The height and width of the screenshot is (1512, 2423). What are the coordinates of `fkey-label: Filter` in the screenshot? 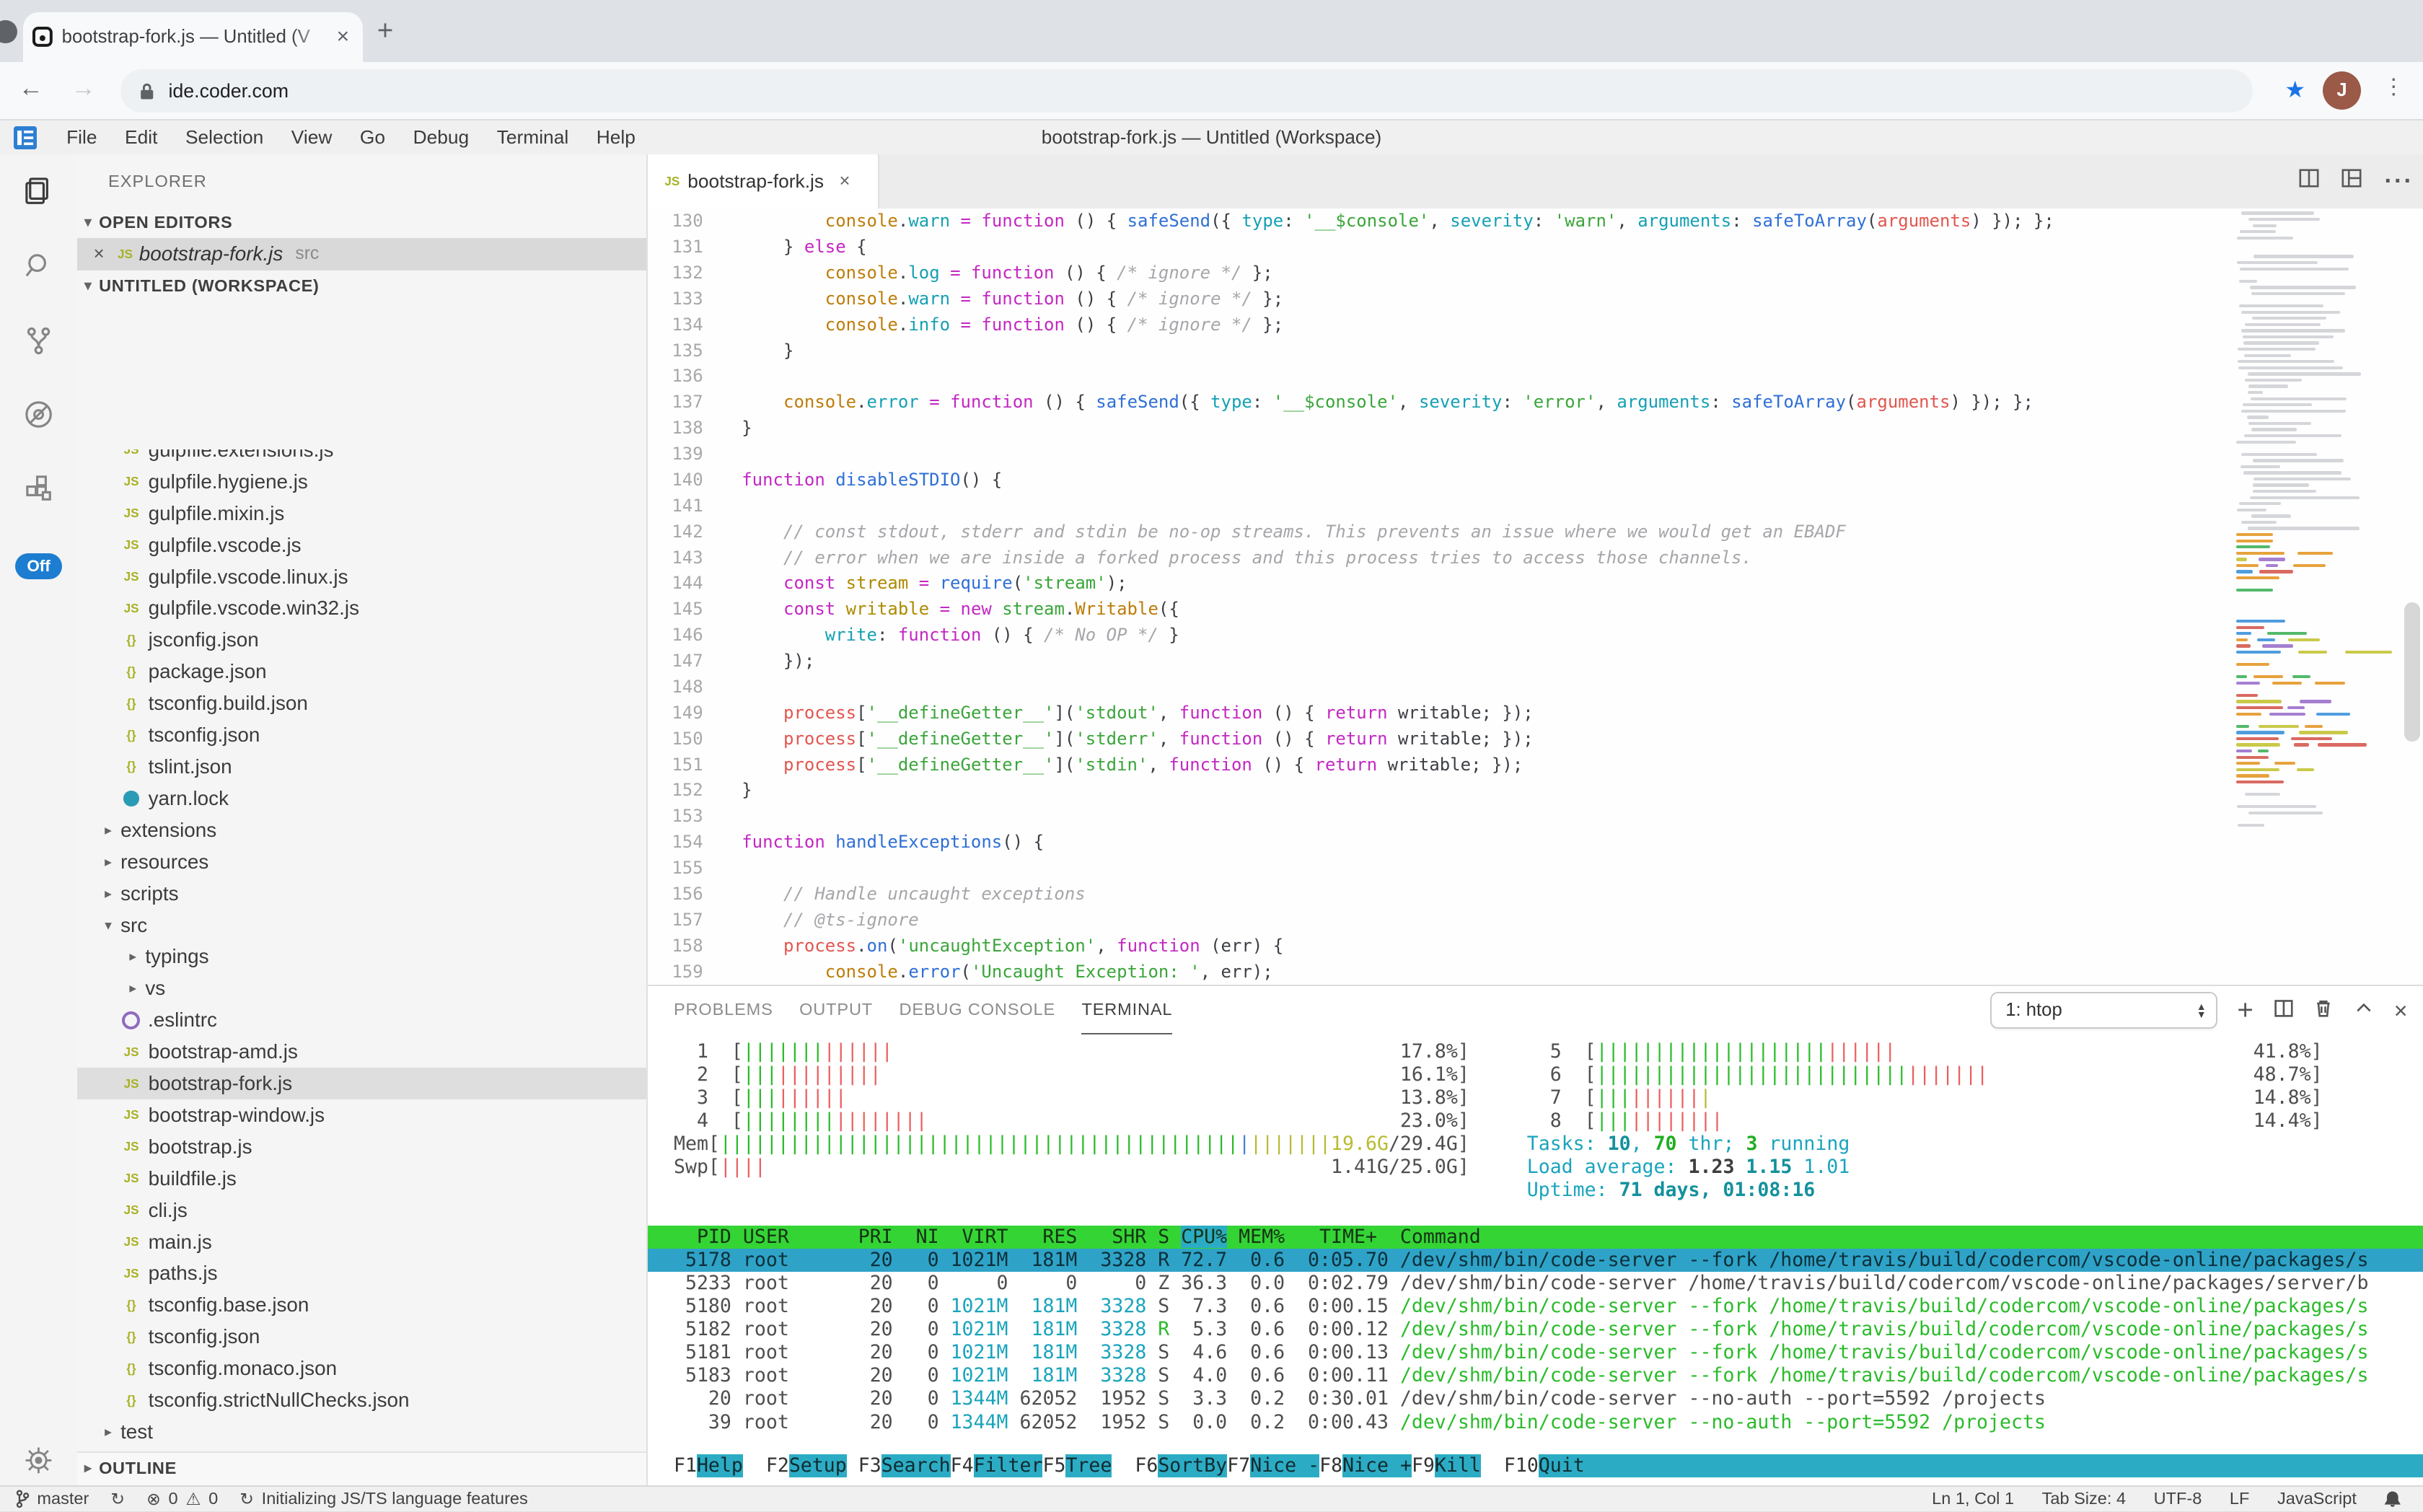 It's located at (1008, 1466).